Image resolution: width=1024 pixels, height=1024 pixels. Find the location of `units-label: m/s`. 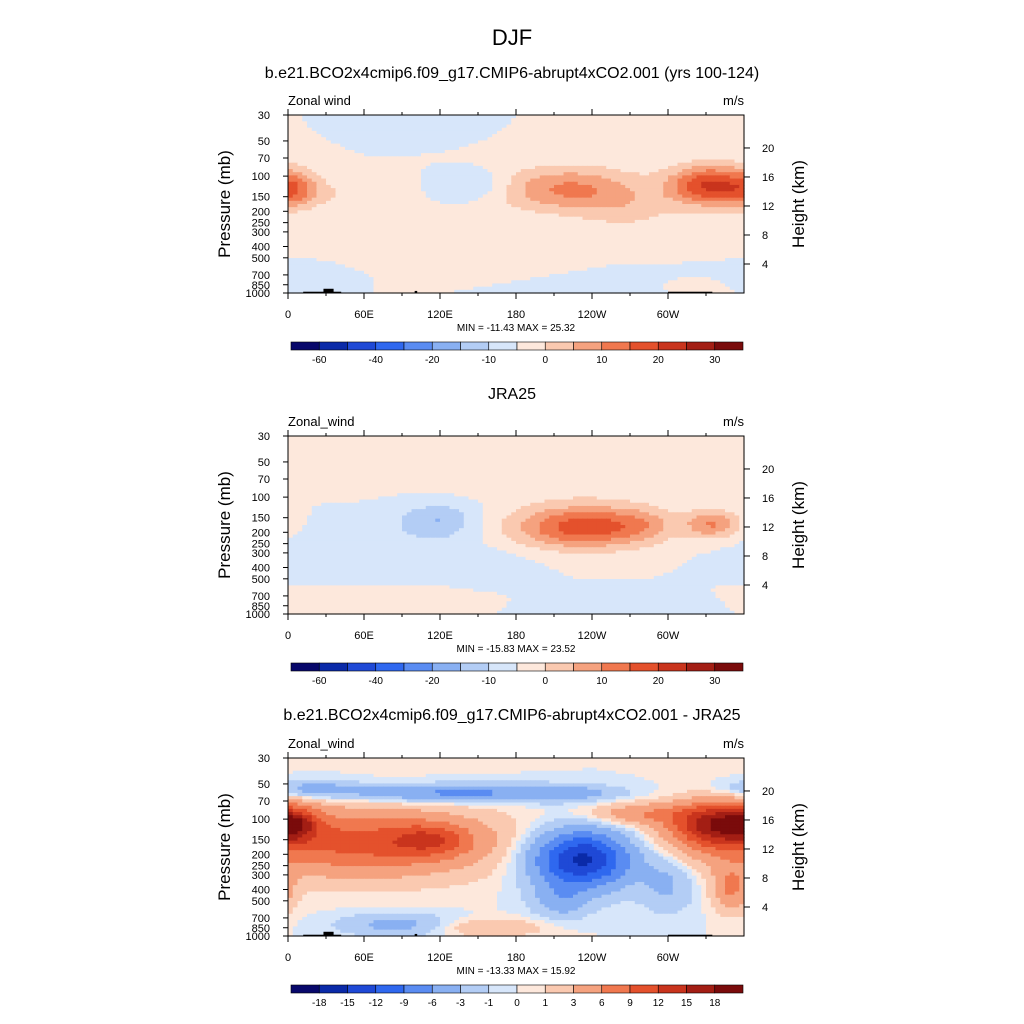

units-label: m/s is located at coordinates (733, 100).